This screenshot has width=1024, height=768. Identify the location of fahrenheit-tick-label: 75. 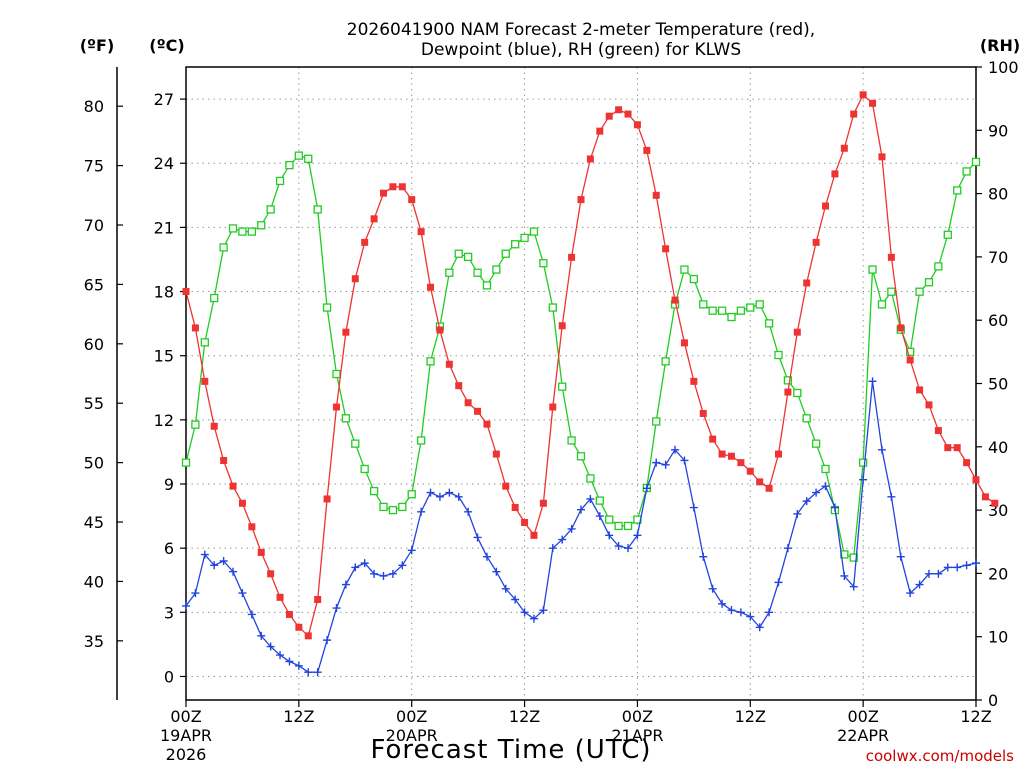
(94, 166).